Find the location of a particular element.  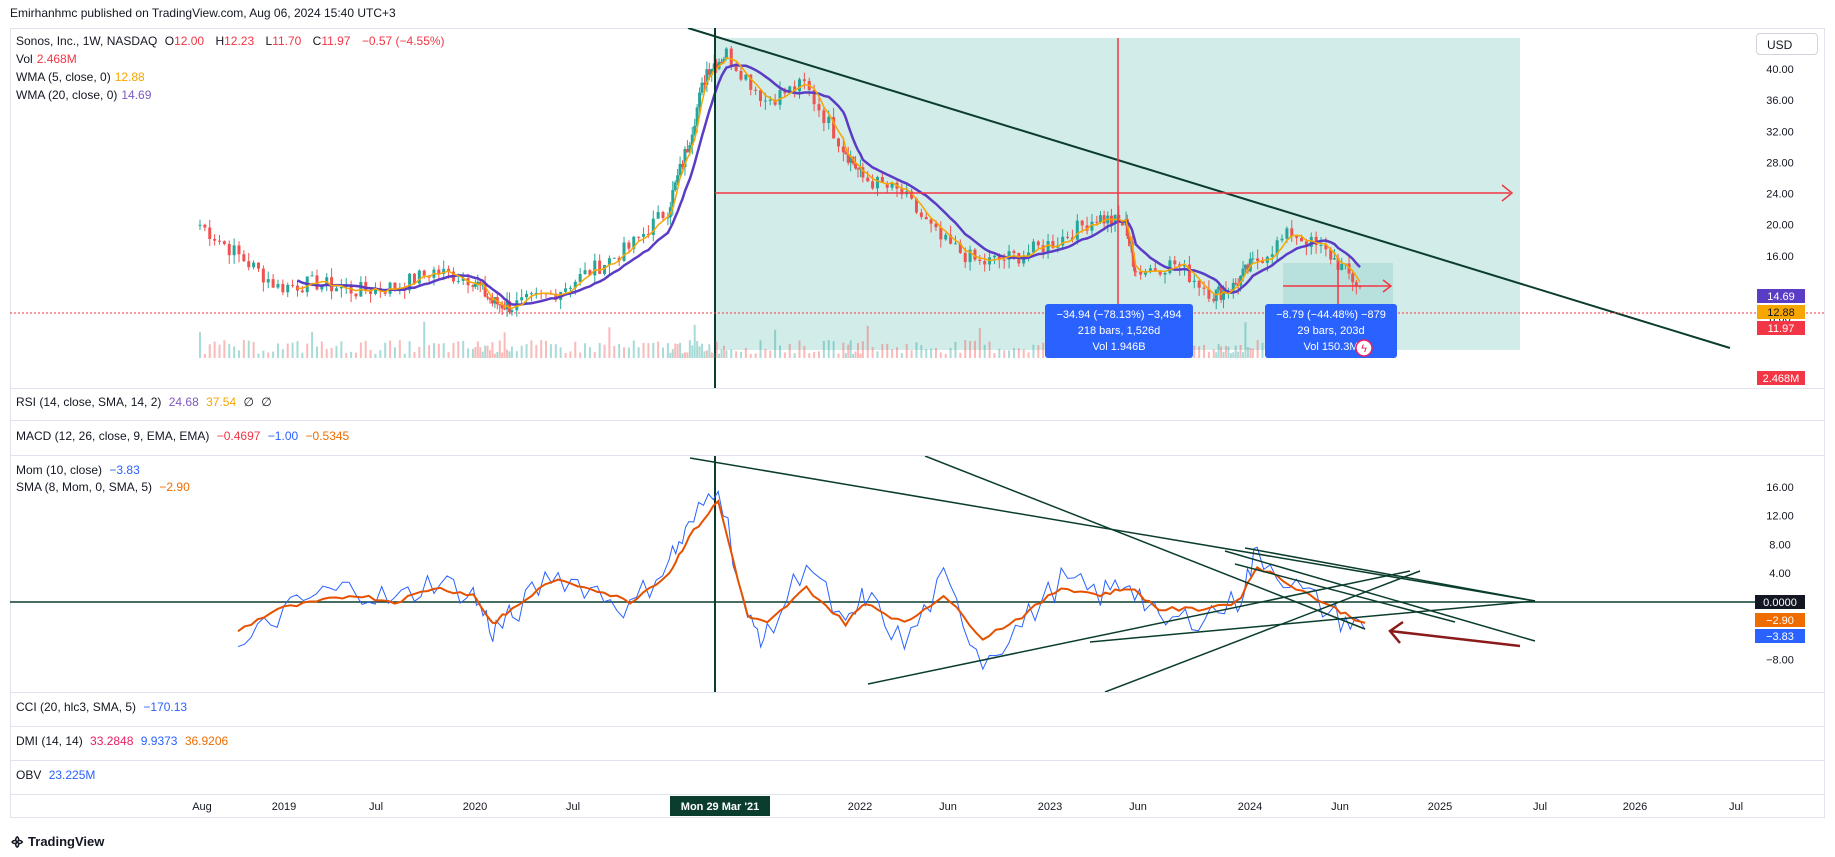

mom-tick-label: 12.00 is located at coordinates (1780, 517).